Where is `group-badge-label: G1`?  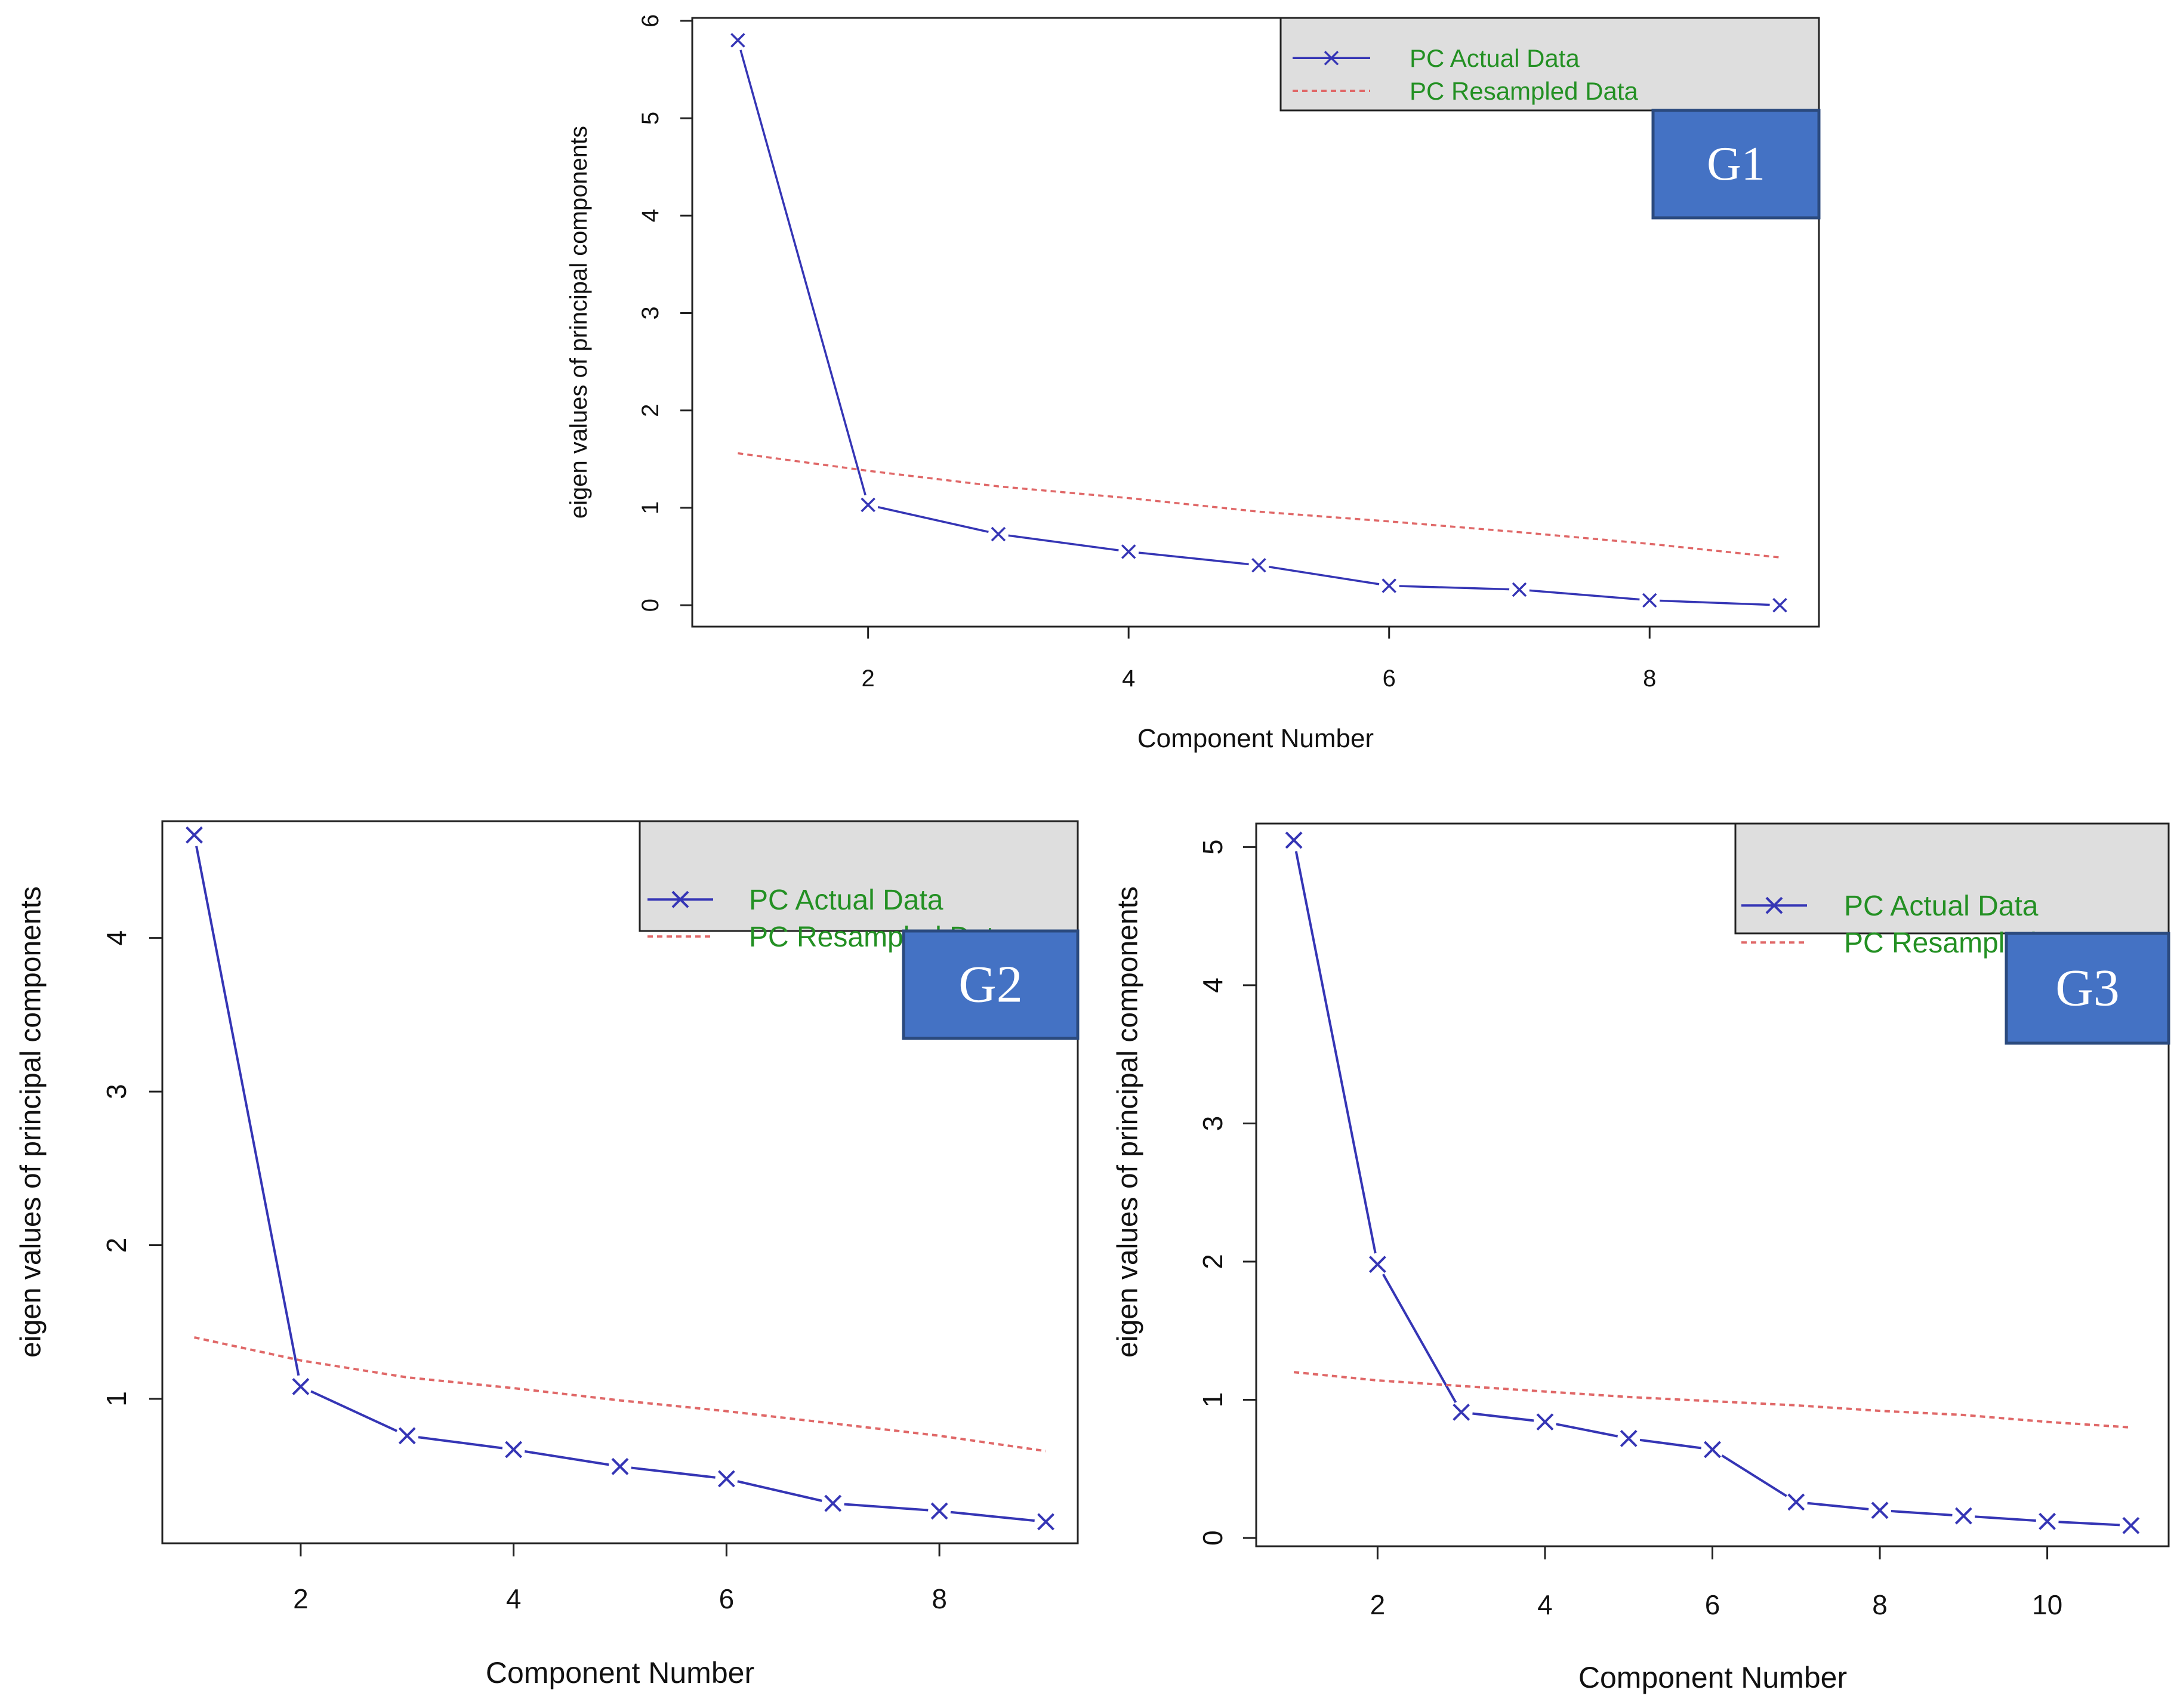 group-badge-label: G1 is located at coordinates (1736, 164).